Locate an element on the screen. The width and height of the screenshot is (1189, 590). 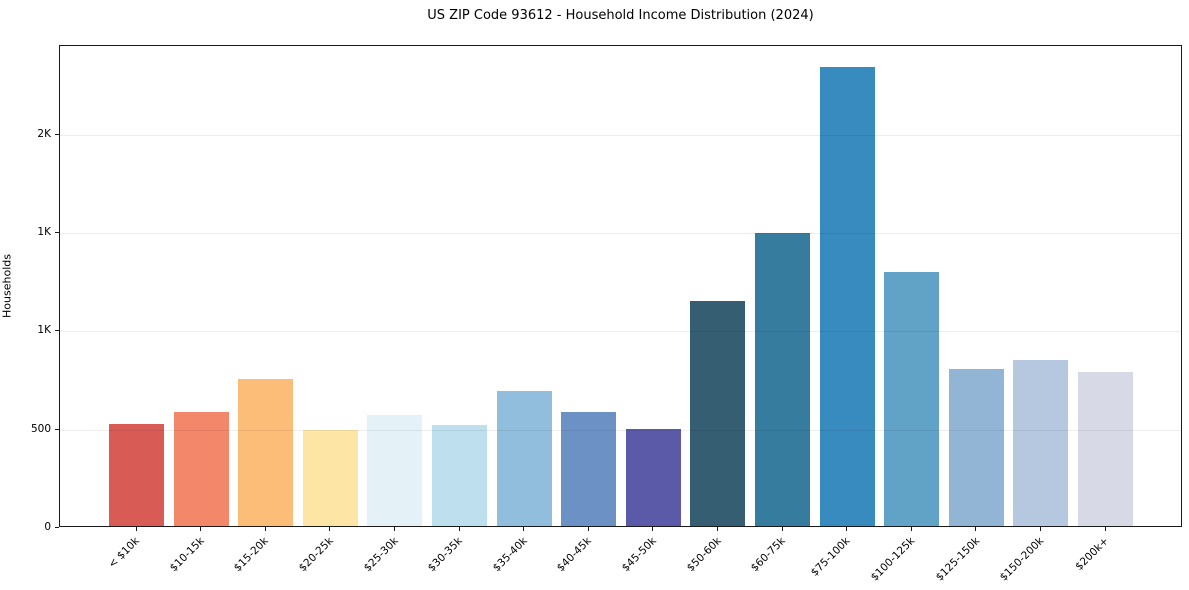
y-tick-label: 2K is located at coordinates (44, 133).